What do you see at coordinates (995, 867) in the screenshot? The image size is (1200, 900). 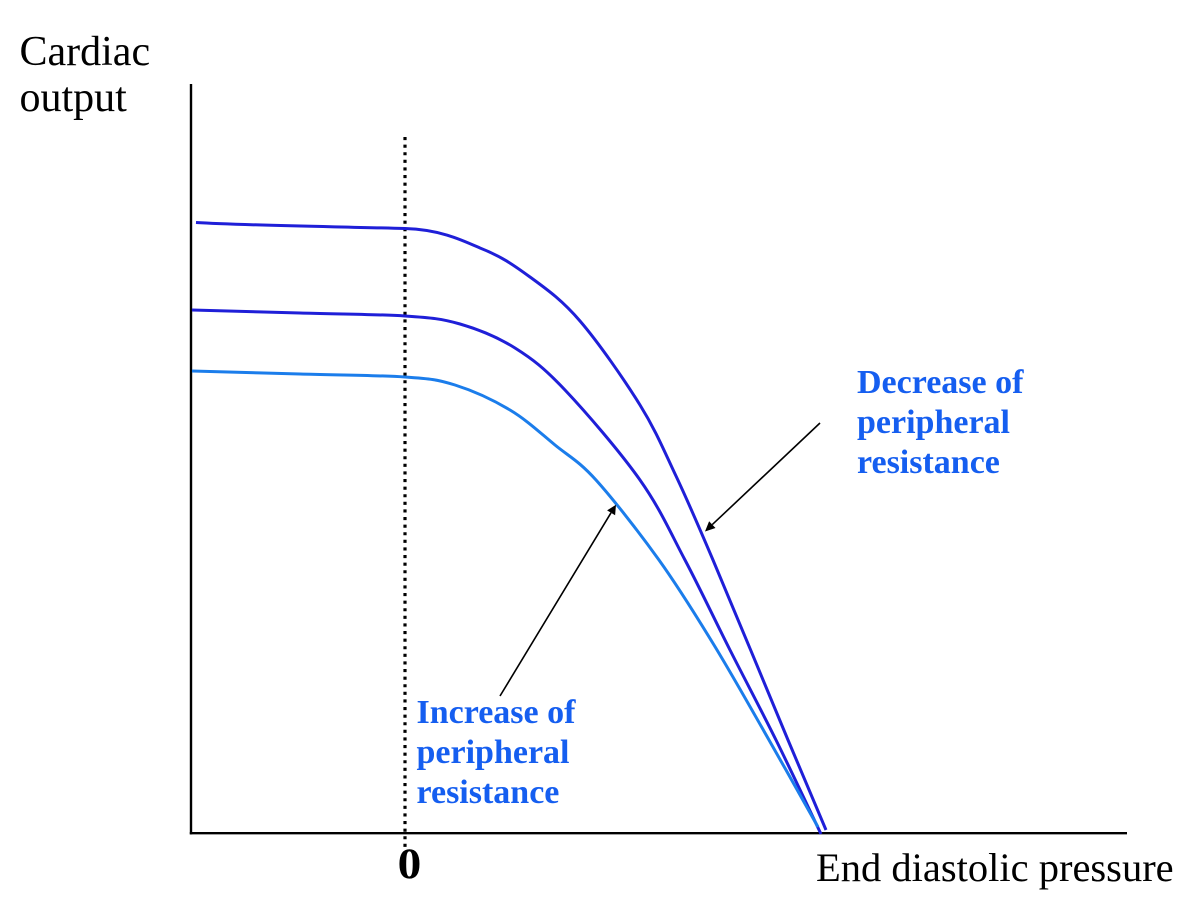 I see `svg-text: End diastolic pressure` at bounding box center [995, 867].